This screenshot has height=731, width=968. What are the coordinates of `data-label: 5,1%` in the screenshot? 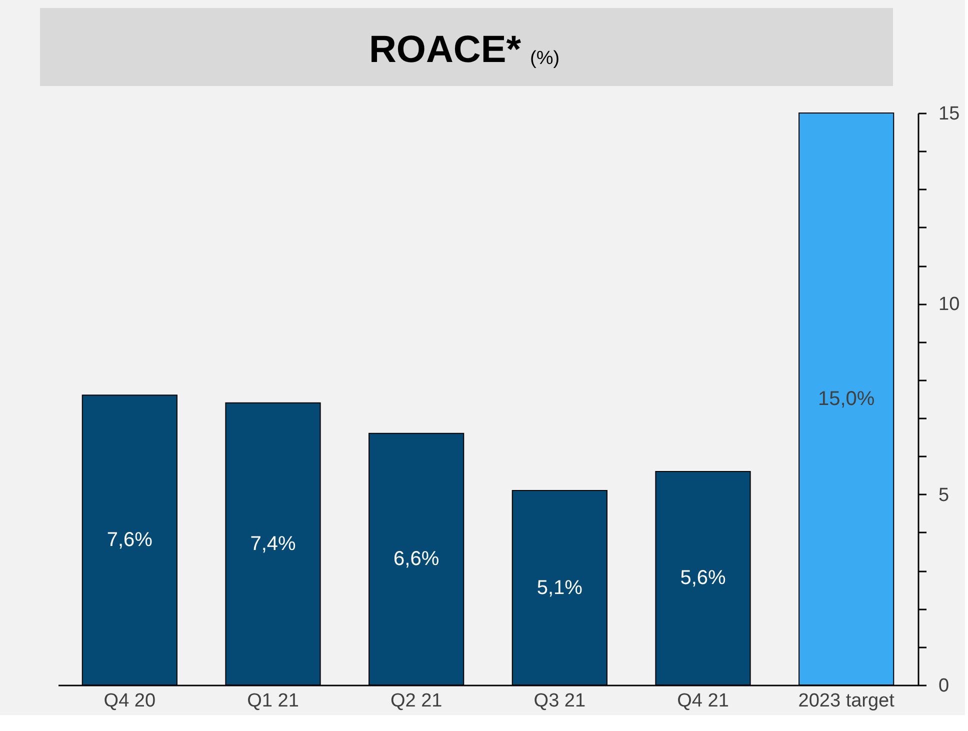 It's located at (559, 587).